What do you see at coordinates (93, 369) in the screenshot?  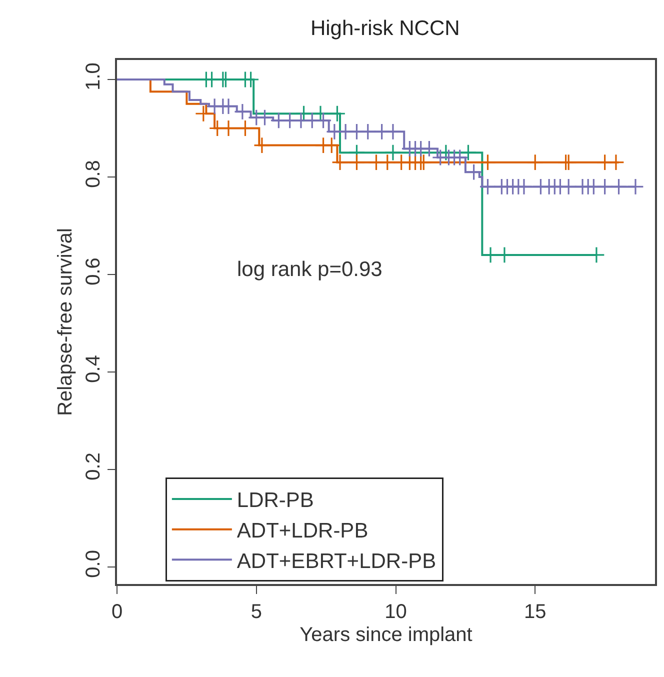 I see `y-tick-label: 0.4` at bounding box center [93, 369].